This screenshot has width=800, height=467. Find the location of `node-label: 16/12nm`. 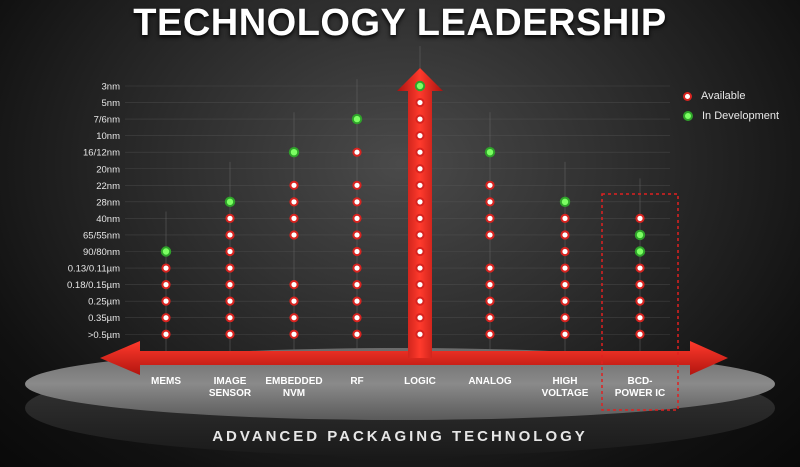

node-label: 16/12nm is located at coordinates (101, 153).